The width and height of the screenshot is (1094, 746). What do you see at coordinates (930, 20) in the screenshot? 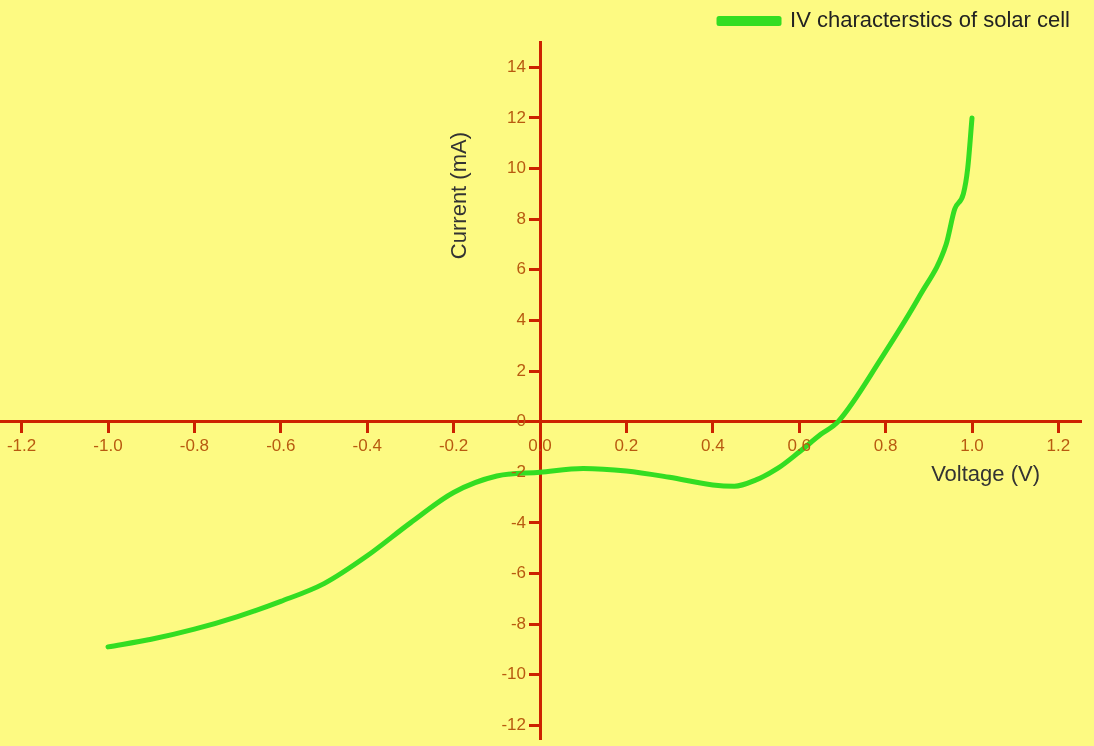
I see `legend-label: IV characterstics of solar cell` at bounding box center [930, 20].